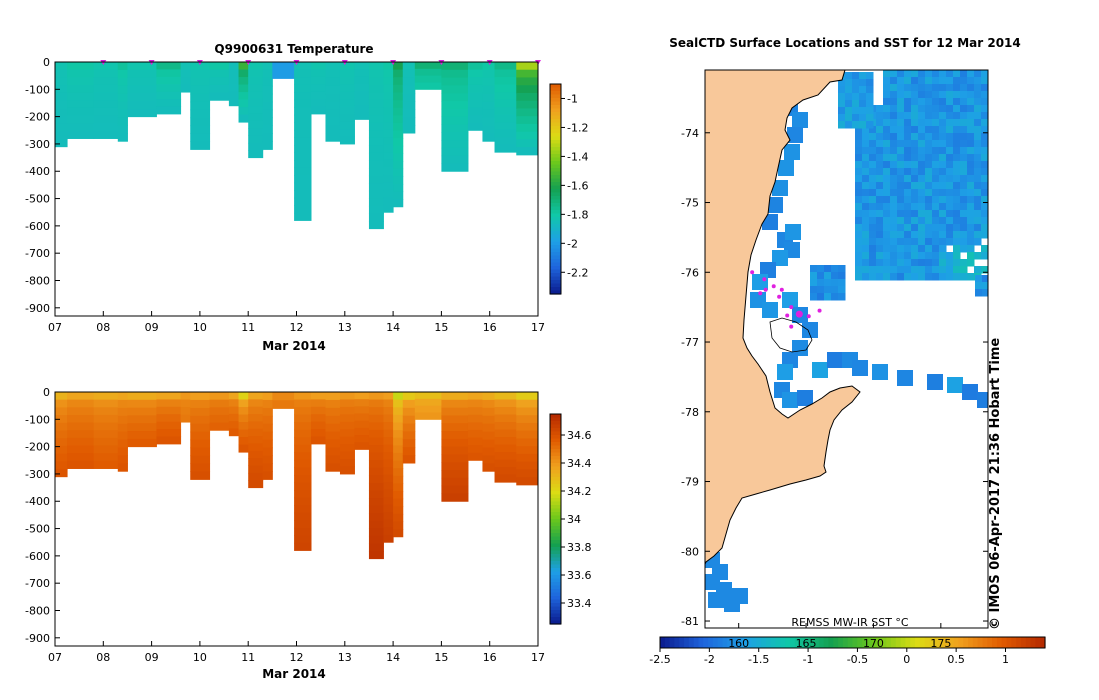 This screenshot has width=1099, height=700. What do you see at coordinates (659, 659) in the screenshot?
I see `colorbar-tick-label: -2.5` at bounding box center [659, 659].